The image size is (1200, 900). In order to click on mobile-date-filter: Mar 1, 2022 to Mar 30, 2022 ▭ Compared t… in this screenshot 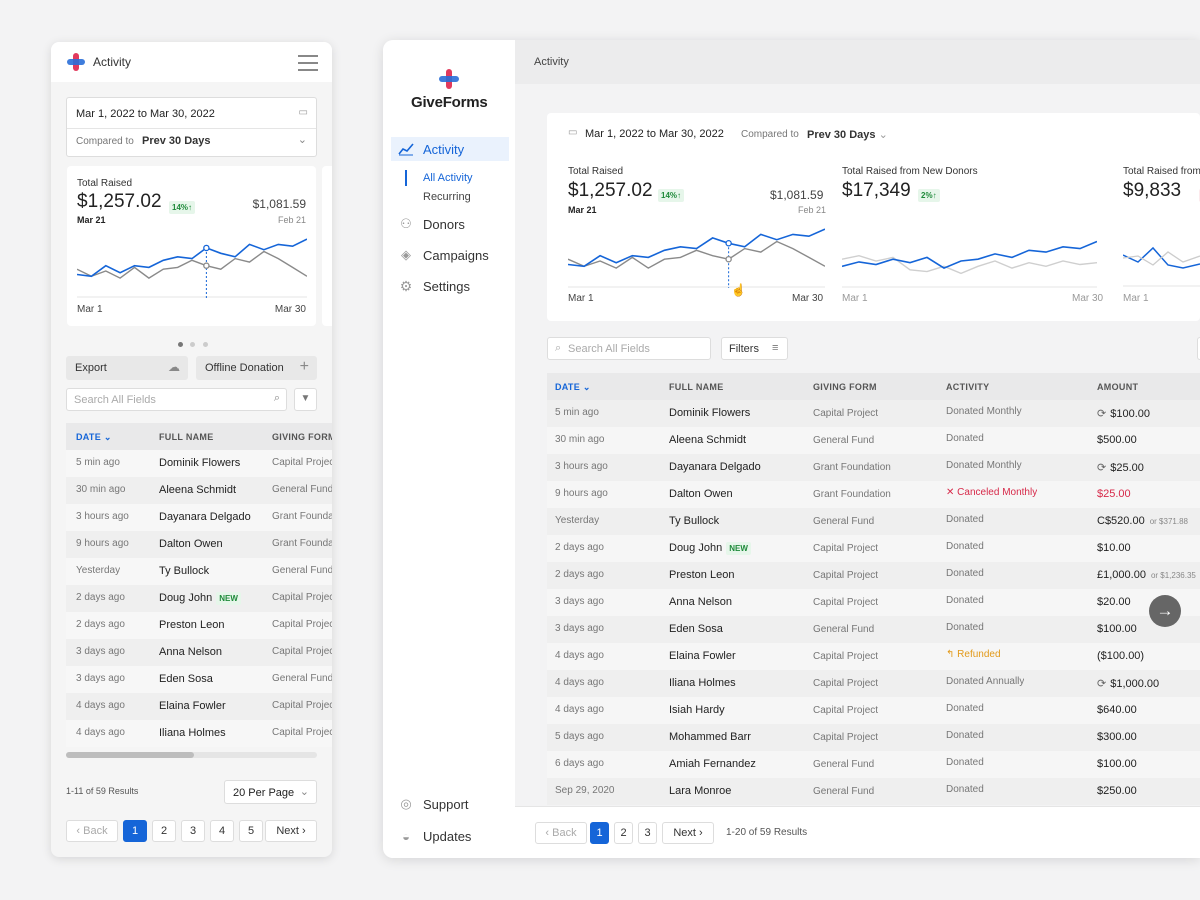, I will do `click(191, 127)`.